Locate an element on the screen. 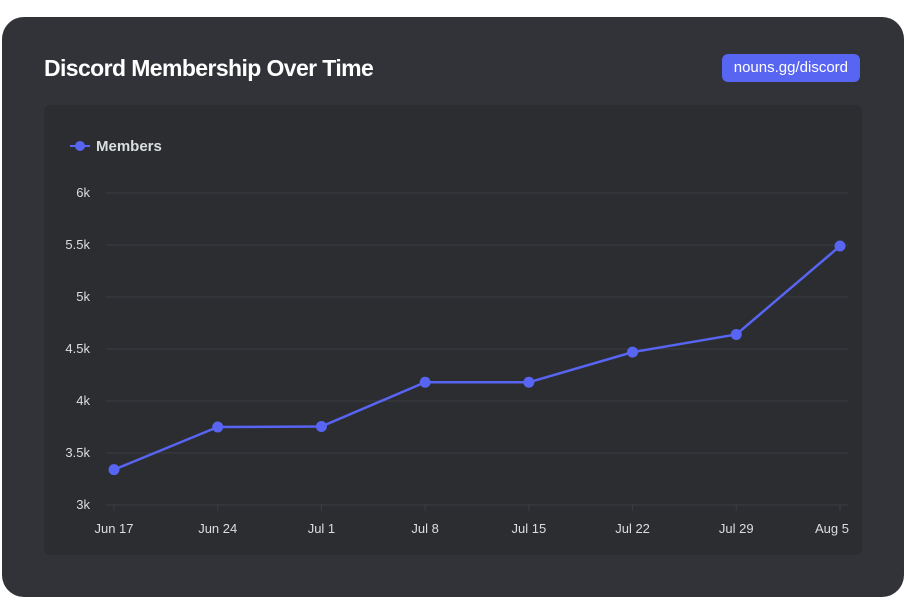  y-tick-label: 3.5k is located at coordinates (77, 452).